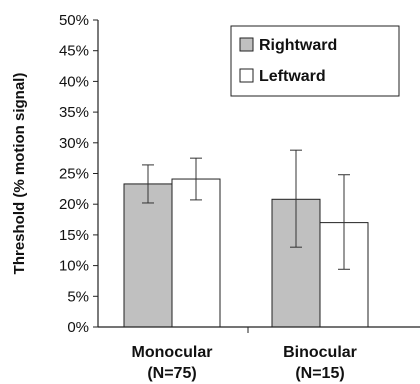 The image size is (420, 384). Describe the element at coordinates (246, 75) in the screenshot. I see `legend-swatch-leftward` at that location.